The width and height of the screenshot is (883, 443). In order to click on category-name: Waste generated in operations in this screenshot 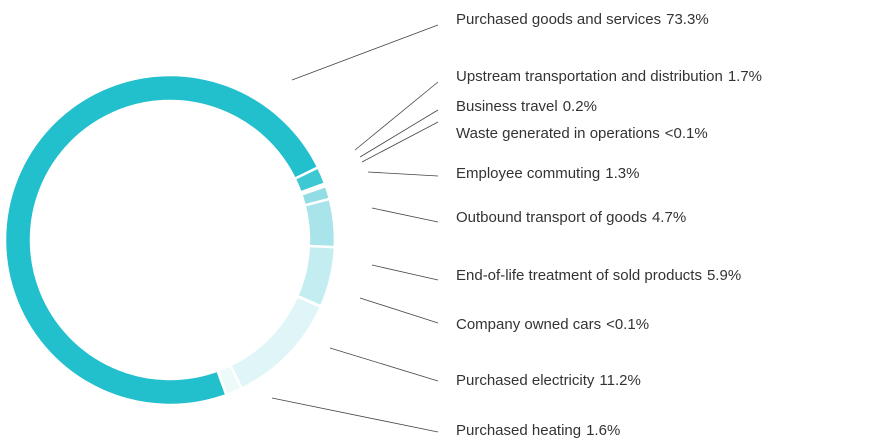, I will do `click(558, 133)`.